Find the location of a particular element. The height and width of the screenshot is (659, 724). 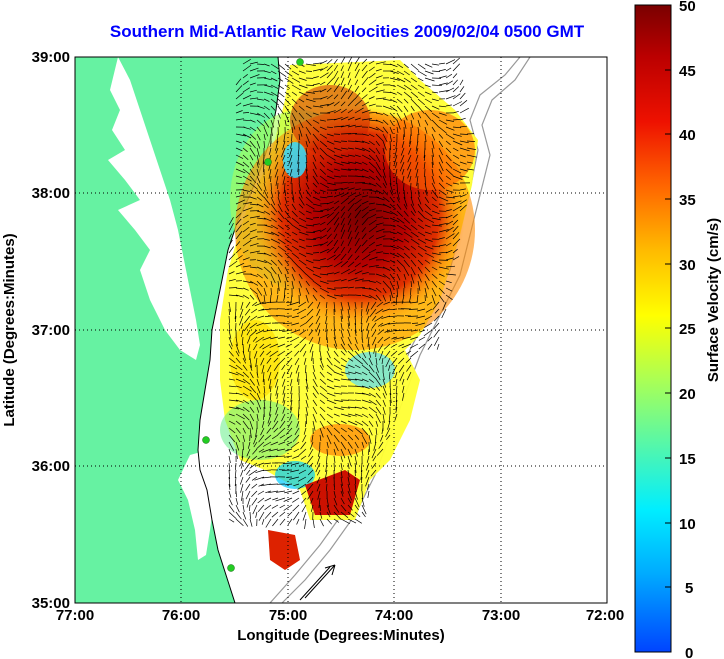

x-tick-label: 75:00 is located at coordinates (288, 615).